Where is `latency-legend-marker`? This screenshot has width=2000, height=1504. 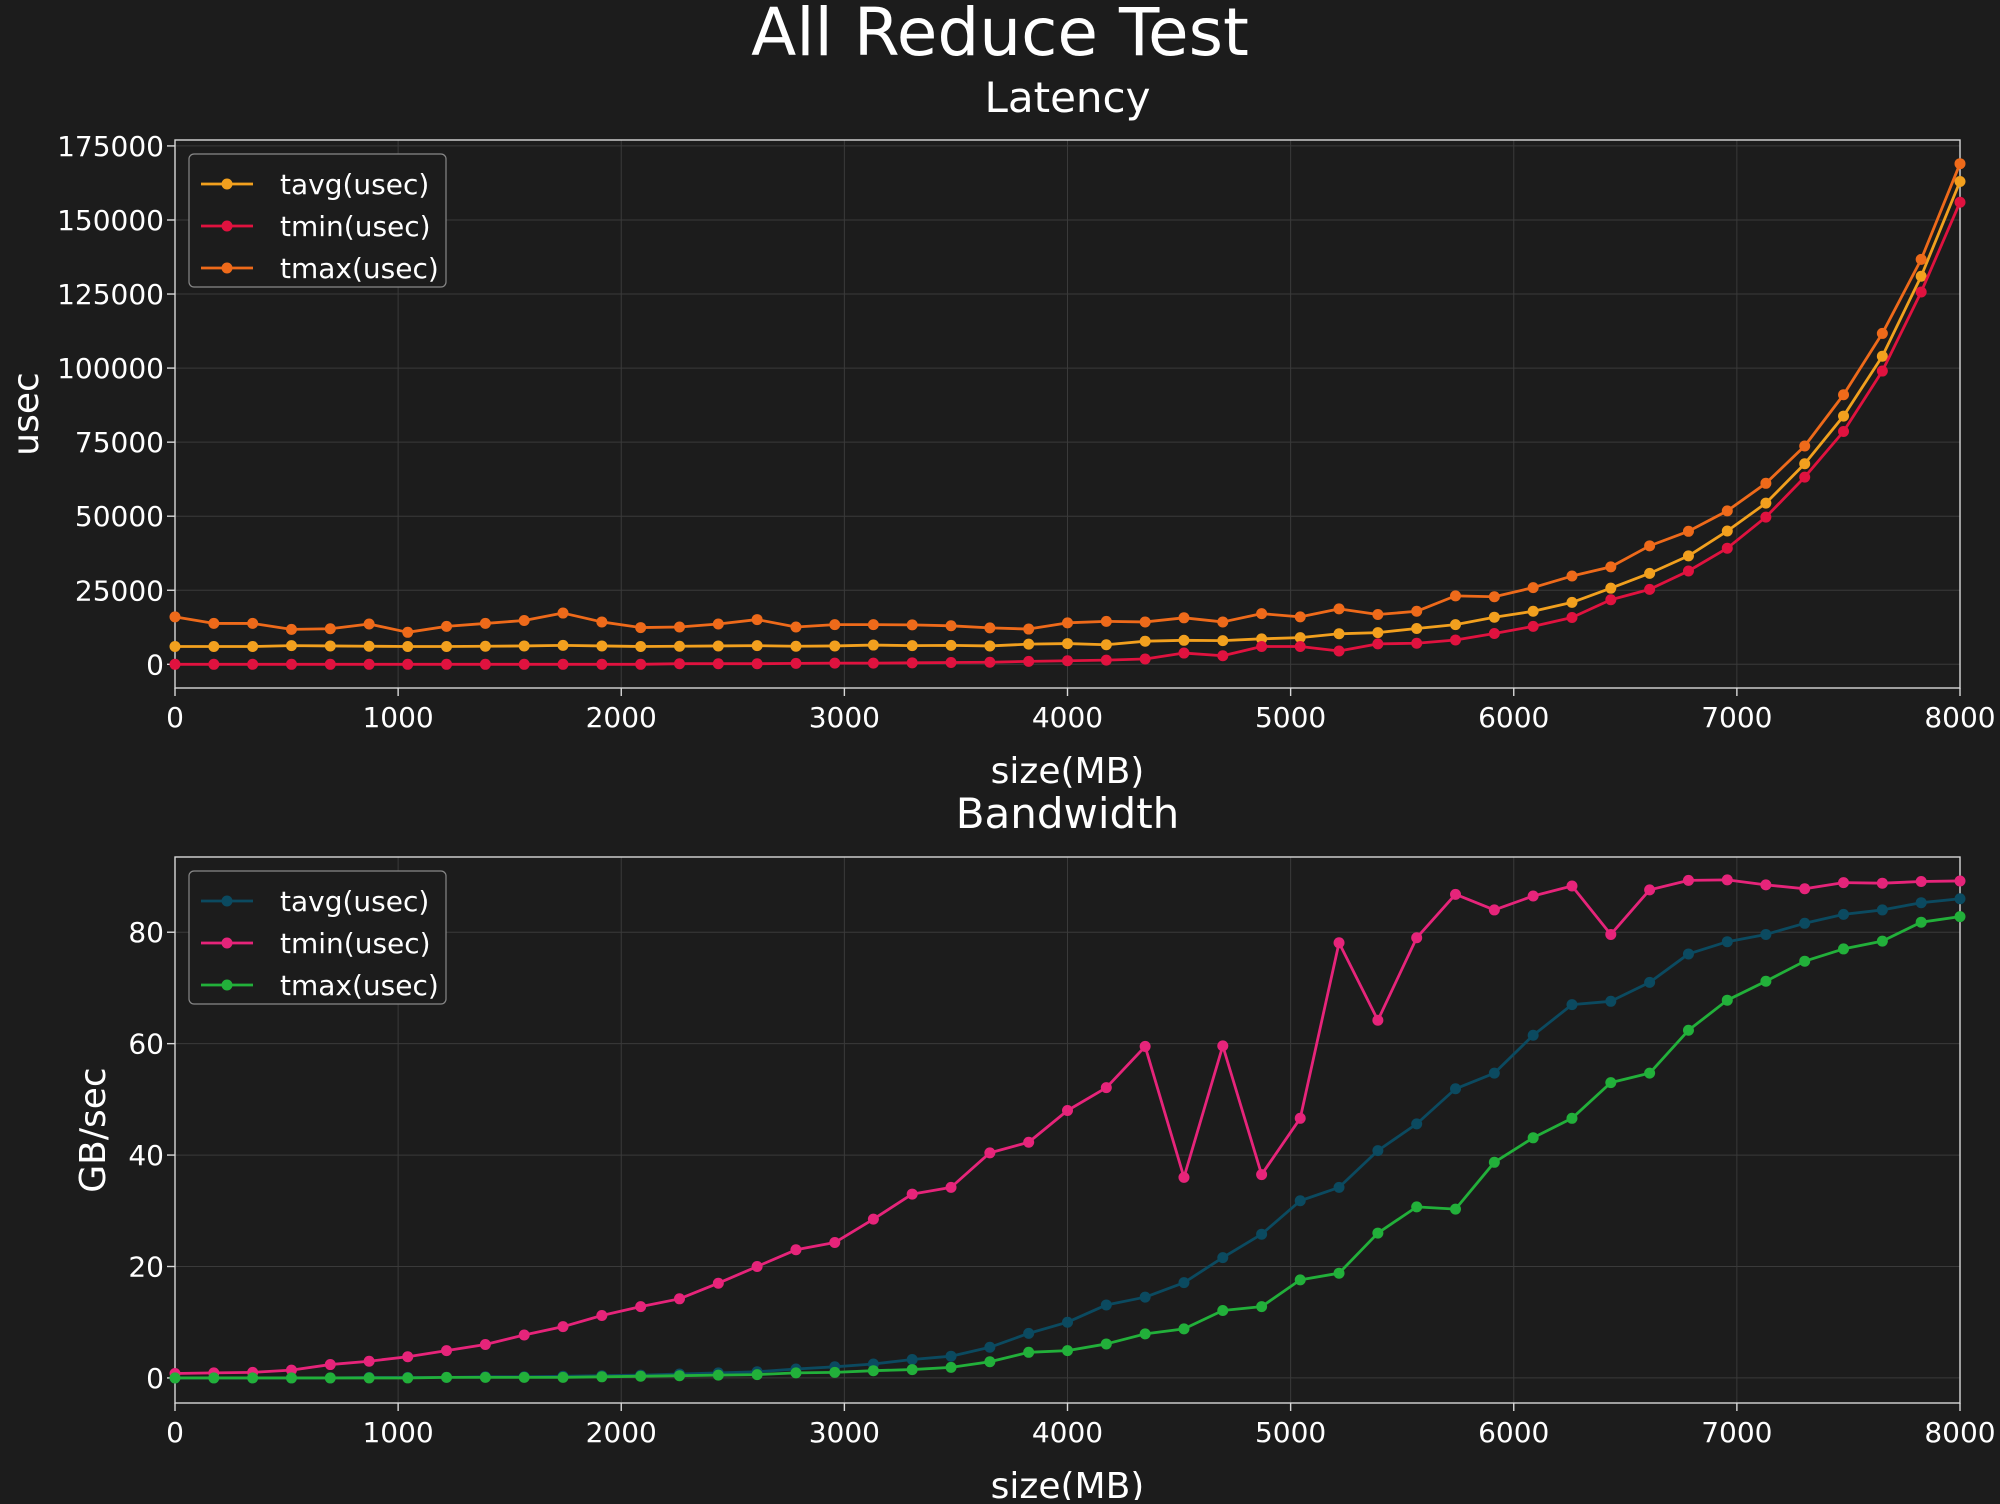 latency-legend-marker is located at coordinates (227, 226).